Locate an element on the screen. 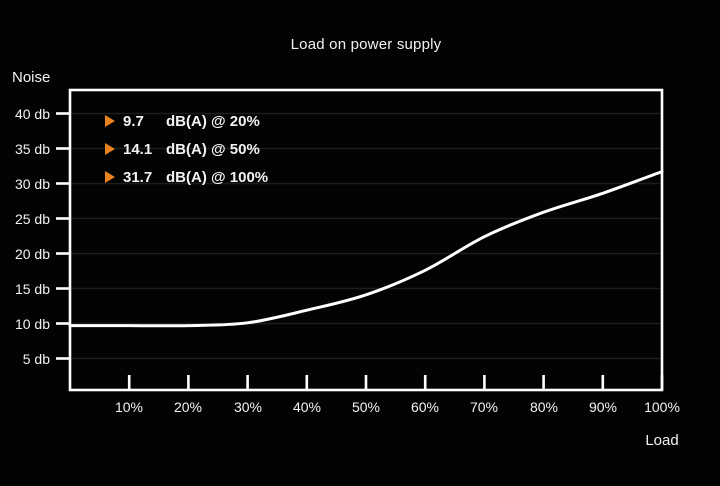 The height and width of the screenshot is (486, 720). chart-title: Load on power supply is located at coordinates (366, 44).